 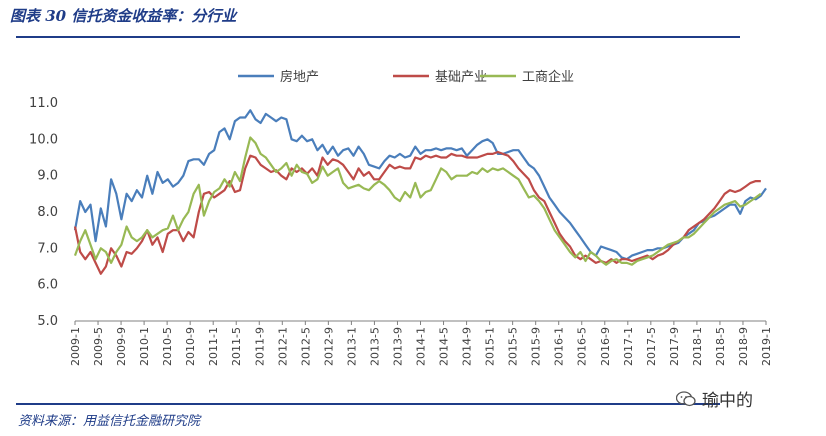 What do you see at coordinates (628, 346) in the screenshot?
I see `x-tick-label: 2017-1` at bounding box center [628, 346].